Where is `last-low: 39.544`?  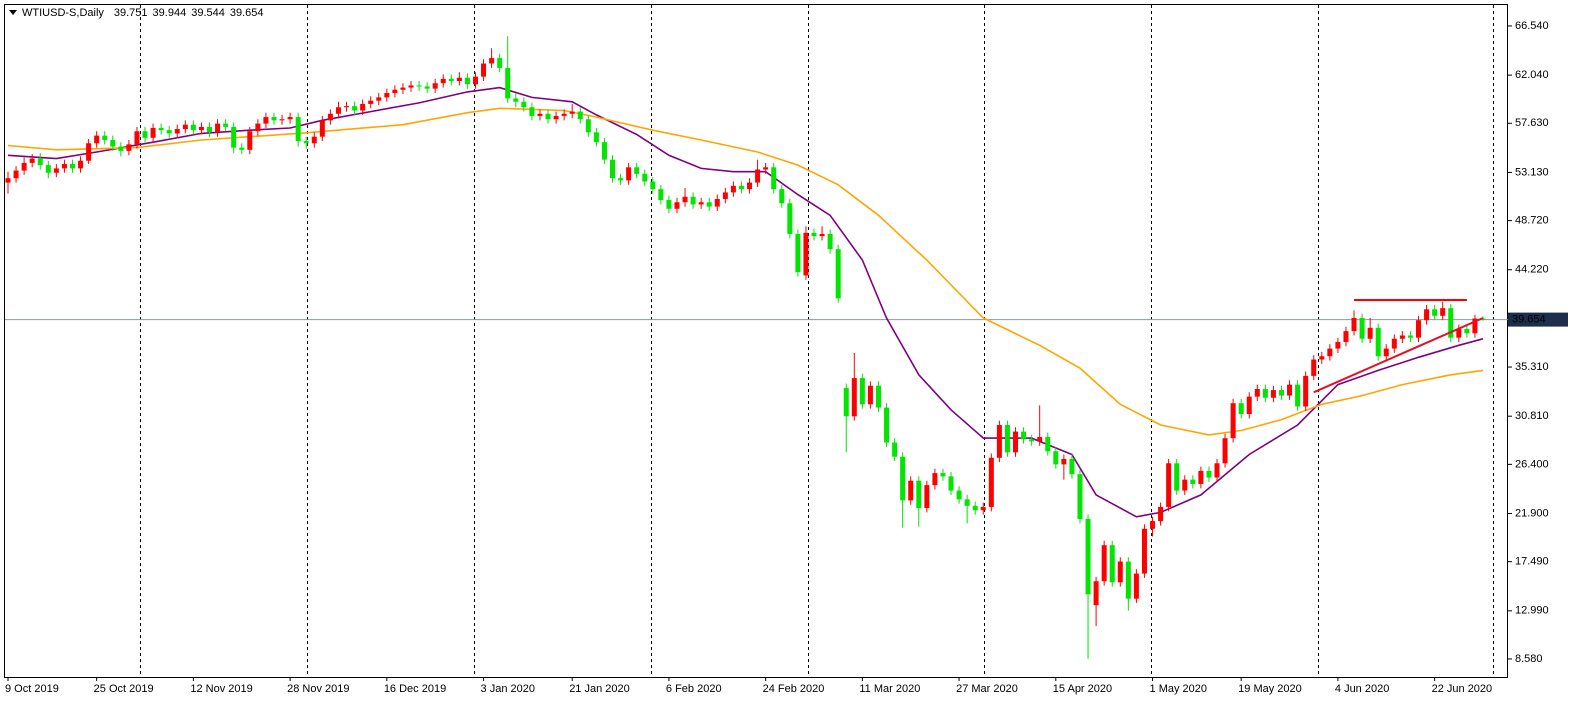 last-low: 39.544 is located at coordinates (208, 13).